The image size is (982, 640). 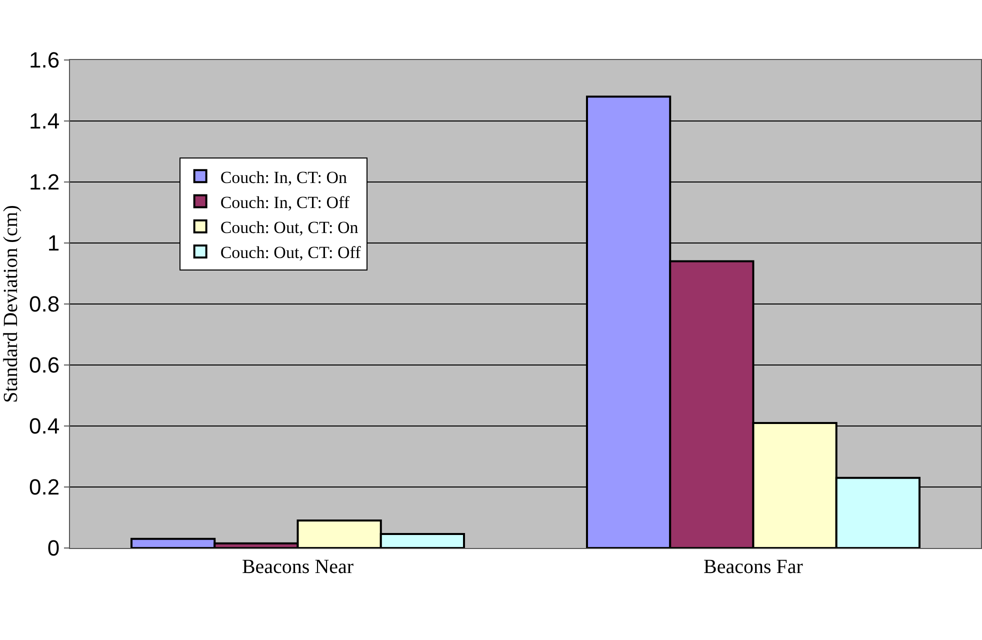 What do you see at coordinates (289, 227) in the screenshot?
I see `legend-label: Couch: Out, CT: On` at bounding box center [289, 227].